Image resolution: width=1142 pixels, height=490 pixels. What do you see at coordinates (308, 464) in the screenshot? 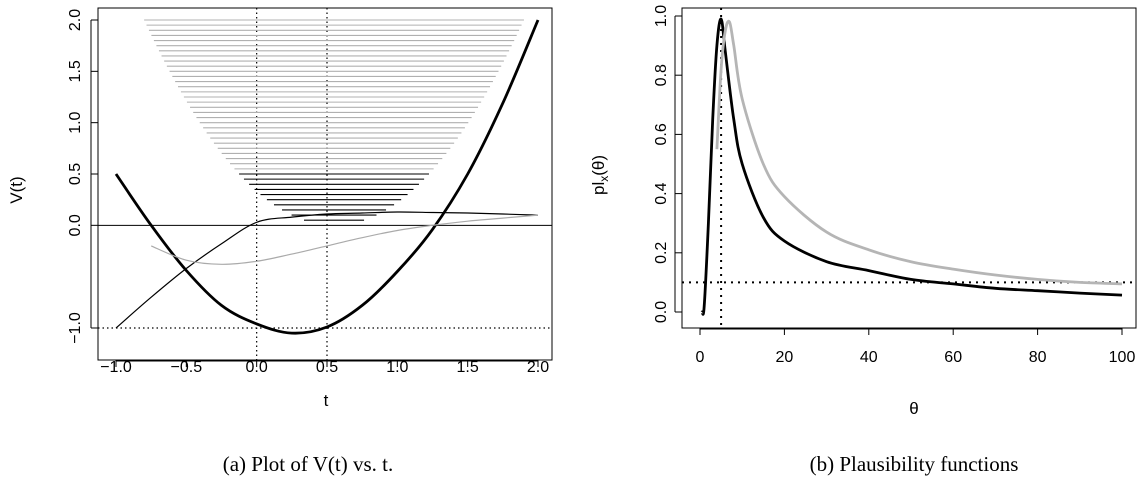
I see `plot-a-caption: (a) Plot of V(t) vs. t.` at bounding box center [308, 464].